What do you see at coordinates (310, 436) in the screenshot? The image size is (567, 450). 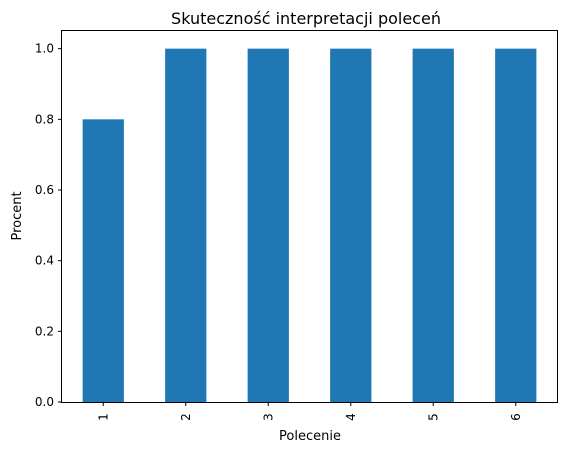 I see `x-axis-label: Polecenie` at bounding box center [310, 436].